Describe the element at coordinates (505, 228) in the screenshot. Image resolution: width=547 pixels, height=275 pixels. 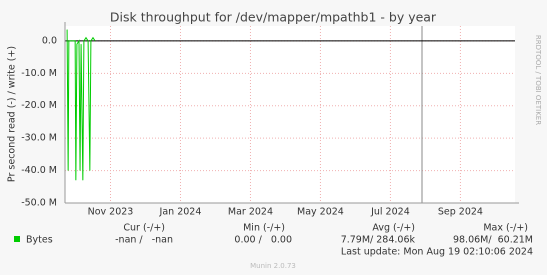
I see `legend-header: Max (-/+)` at that location.